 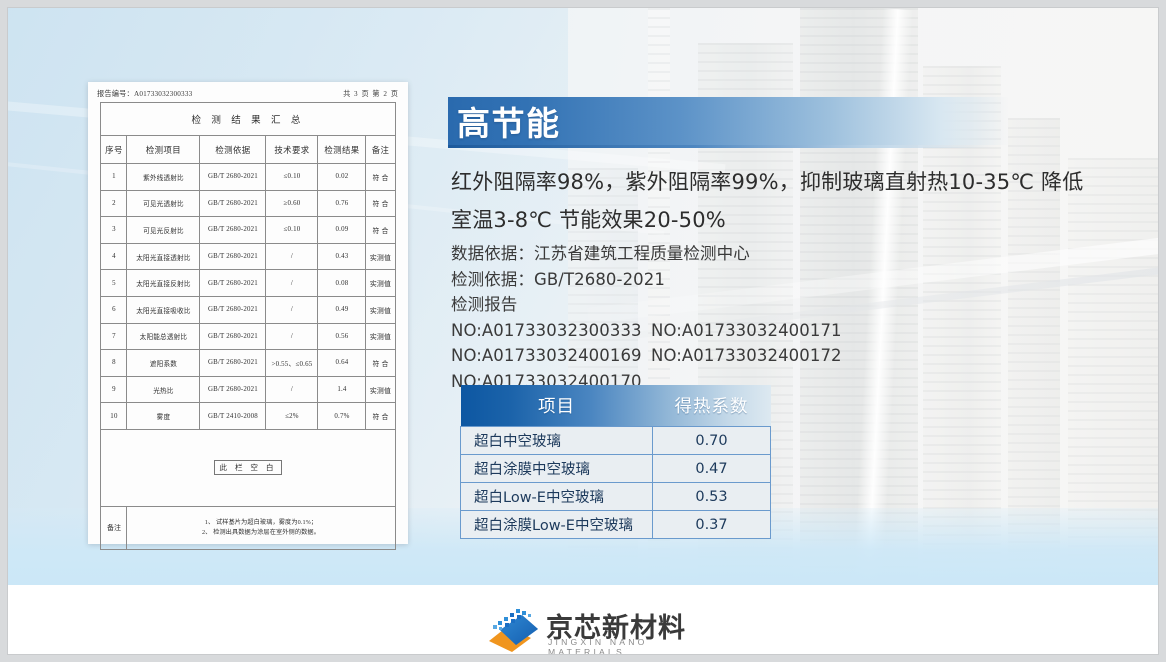 What do you see at coordinates (114, 177) in the screenshot?
I see `cell-seq: 1` at bounding box center [114, 177].